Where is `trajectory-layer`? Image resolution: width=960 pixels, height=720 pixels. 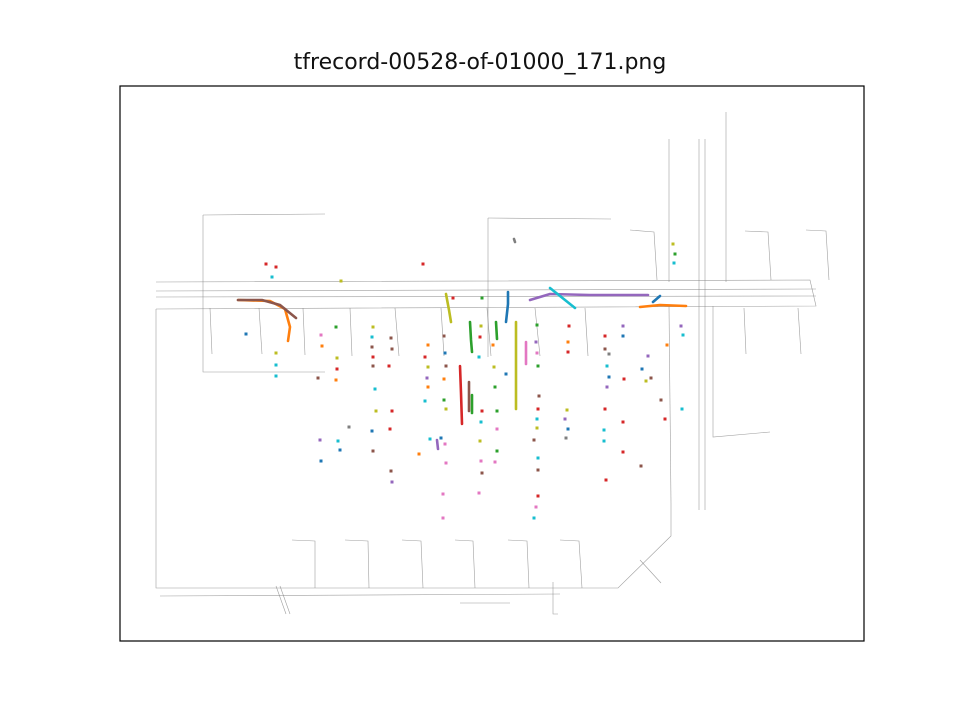 trajectory-layer is located at coordinates (462, 344).